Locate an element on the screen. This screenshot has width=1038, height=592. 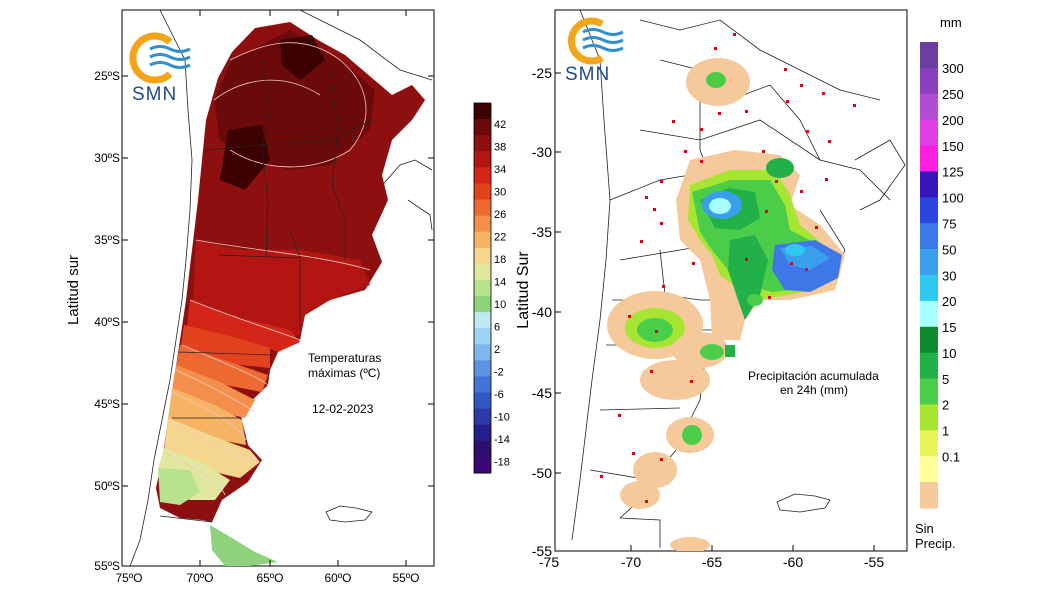
no-precip-label-1: Sin is located at coordinates (924, 528).